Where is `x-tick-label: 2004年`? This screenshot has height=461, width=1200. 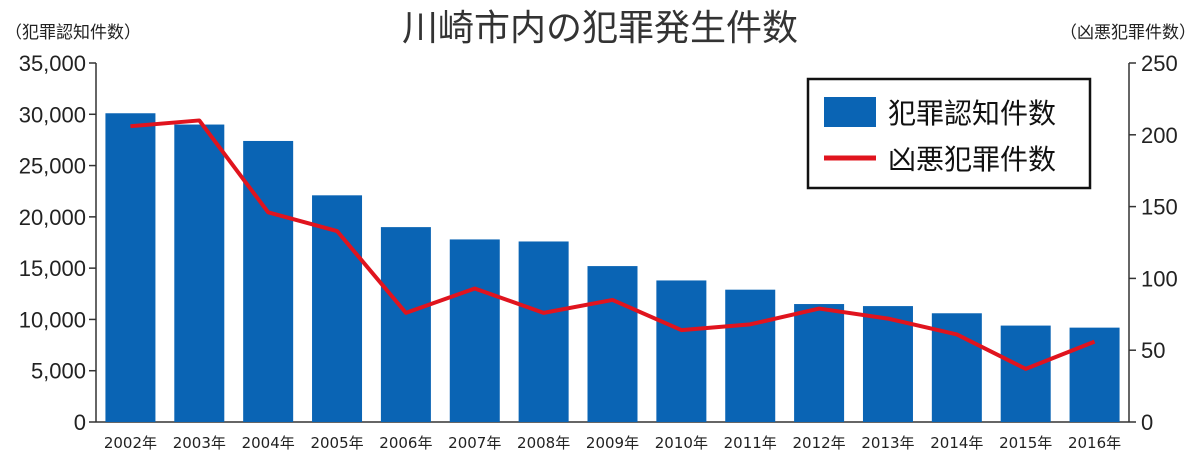
x-tick-label: 2004年 is located at coordinates (268, 443).